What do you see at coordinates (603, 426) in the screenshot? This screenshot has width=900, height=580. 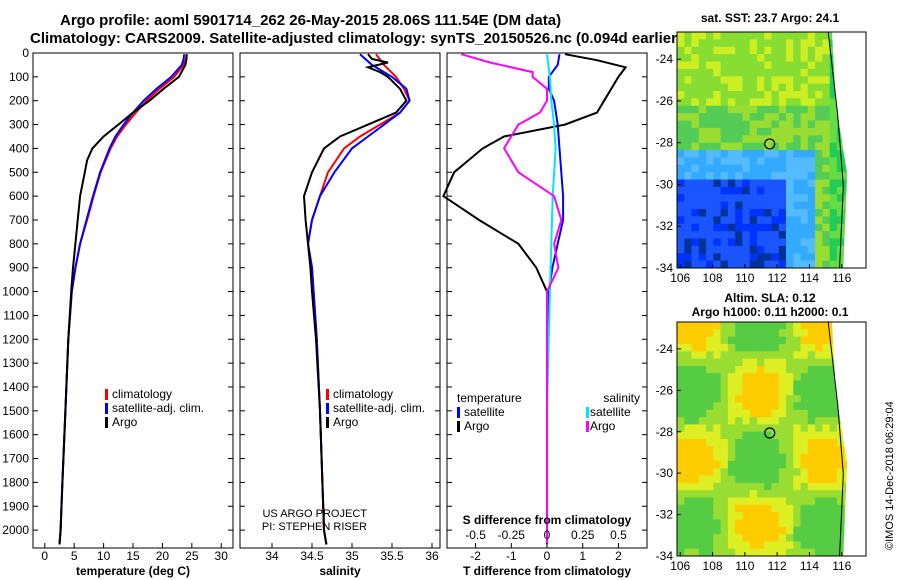 I see `legend-label: Argo` at bounding box center [603, 426].